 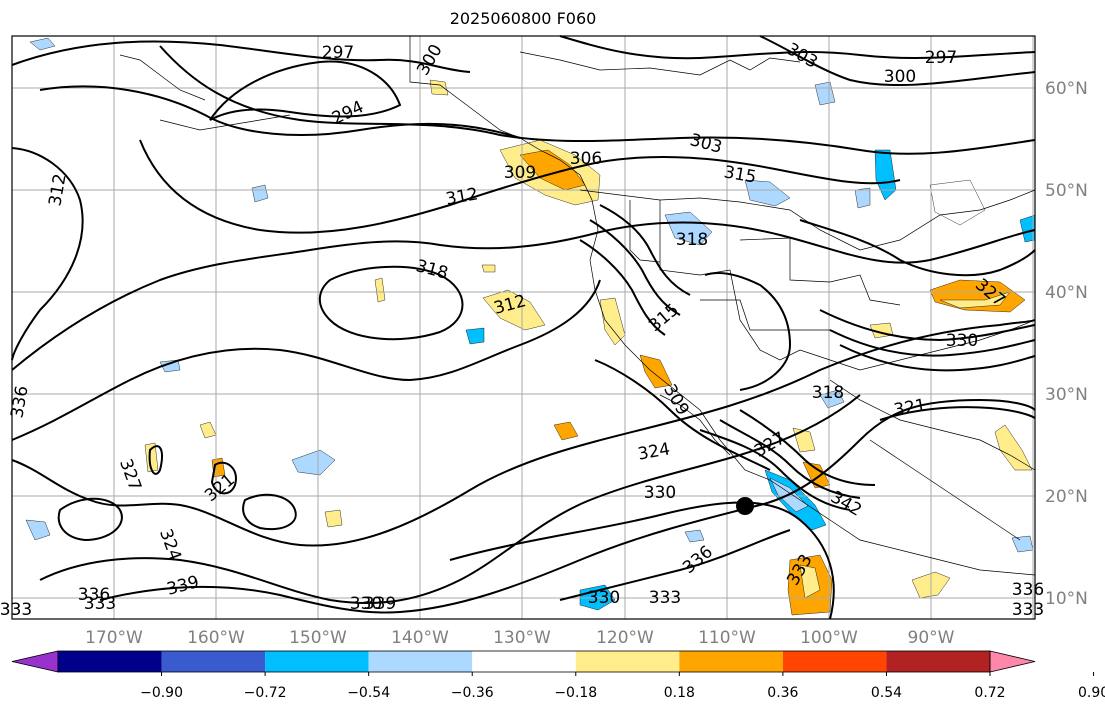 I want to click on colorbar-tick-label: −0.90, so click(x=161, y=693).